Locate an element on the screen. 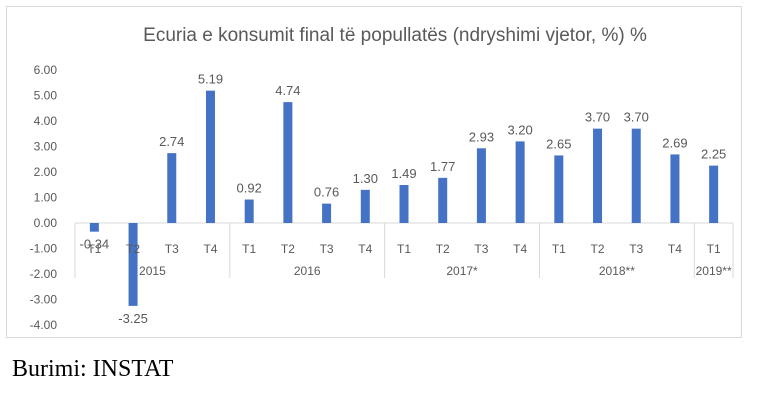 The image size is (768, 411). data-label: 2.65 is located at coordinates (558, 143).